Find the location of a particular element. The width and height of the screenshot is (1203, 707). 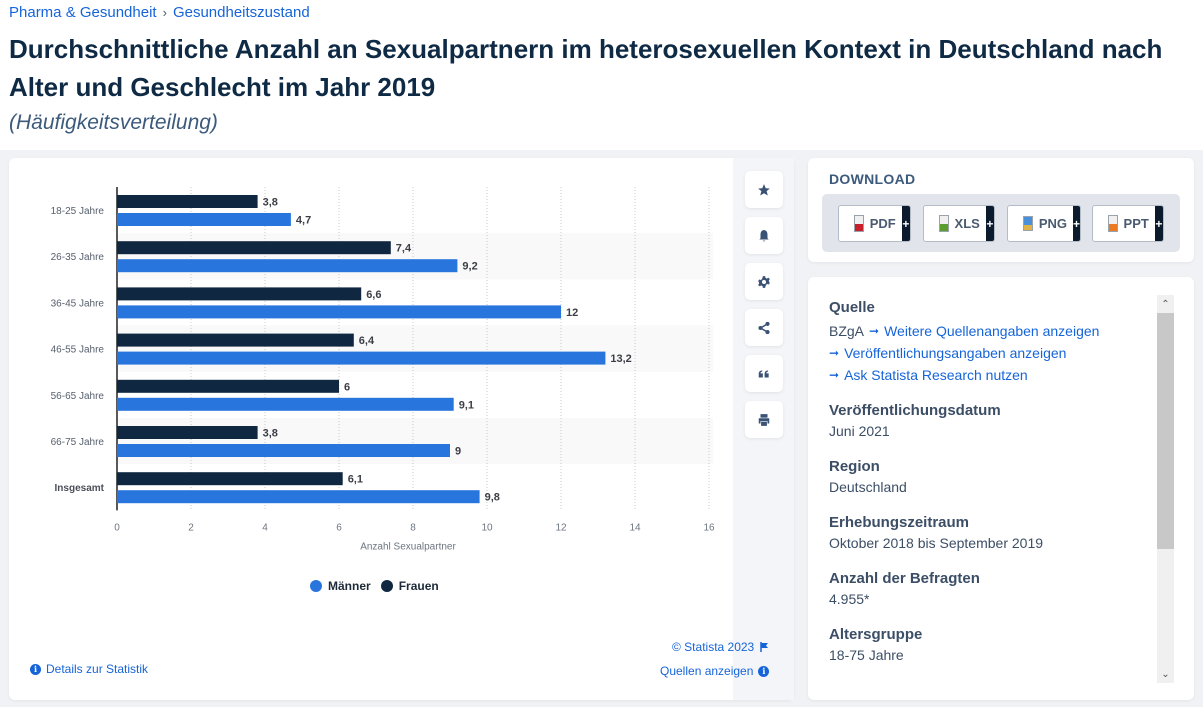

share-button is located at coordinates (764, 327).